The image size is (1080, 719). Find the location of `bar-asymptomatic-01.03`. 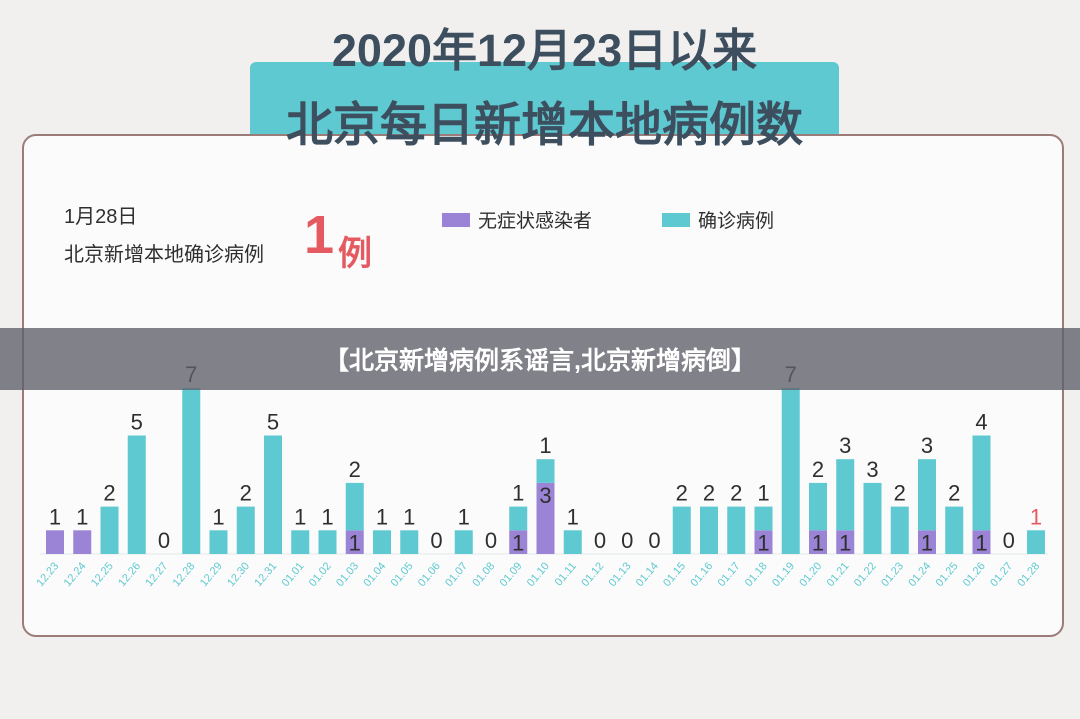

bar-asymptomatic-01.03 is located at coordinates (354, 542).